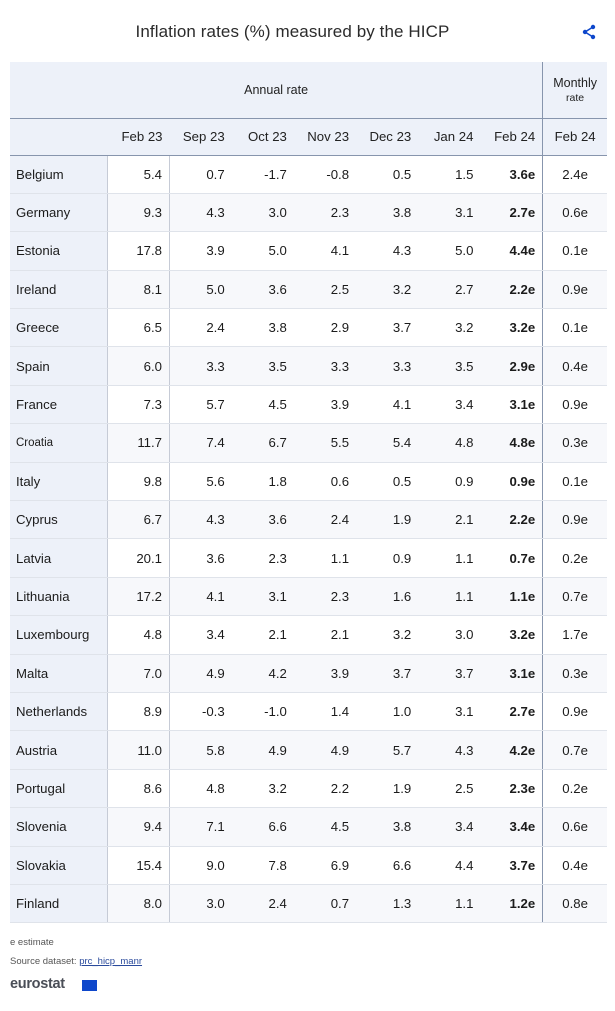  Describe the element at coordinates (139, 482) in the screenshot. I see `annual-rate-cell: 9.8` at that location.